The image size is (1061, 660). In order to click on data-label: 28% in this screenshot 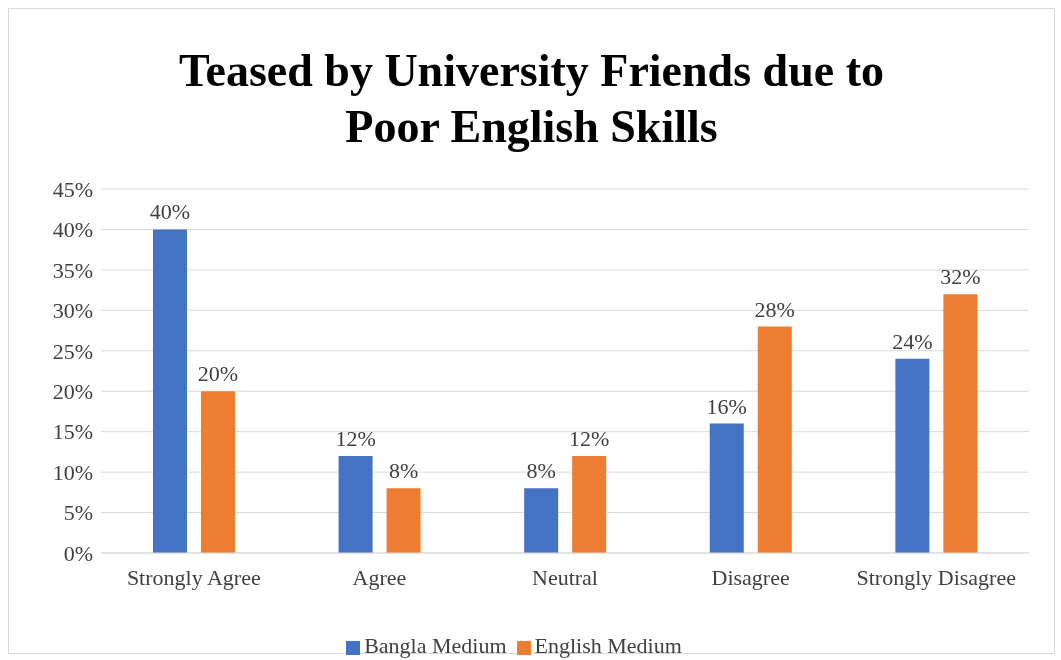, I will do `click(774, 309)`.